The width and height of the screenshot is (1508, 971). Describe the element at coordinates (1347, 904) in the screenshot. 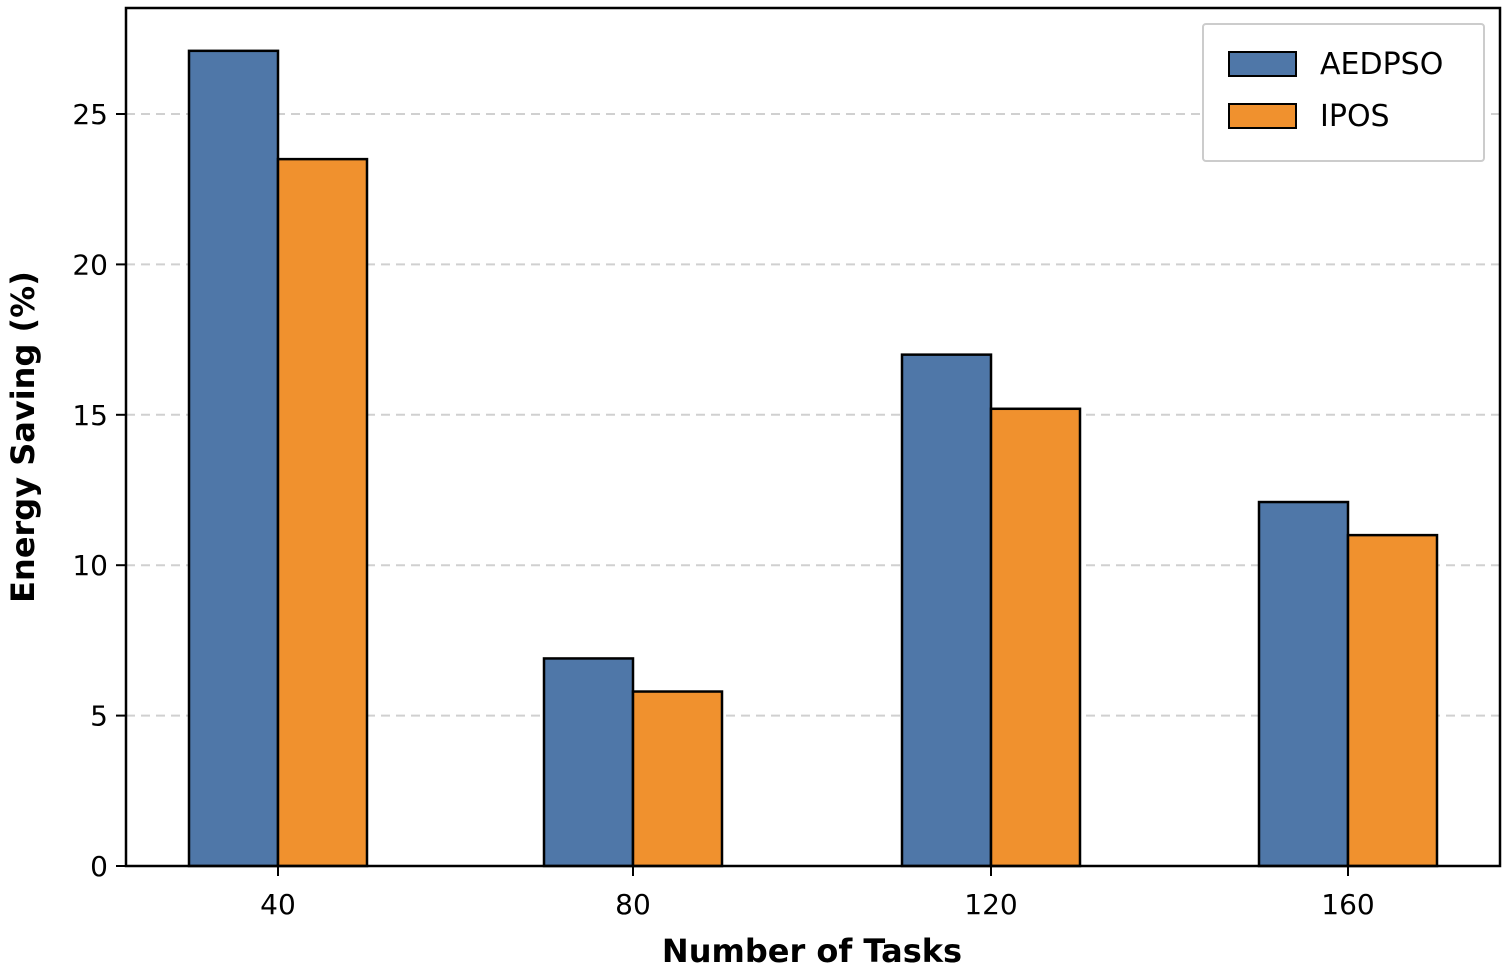

I see `x-tick-label: 160` at that location.